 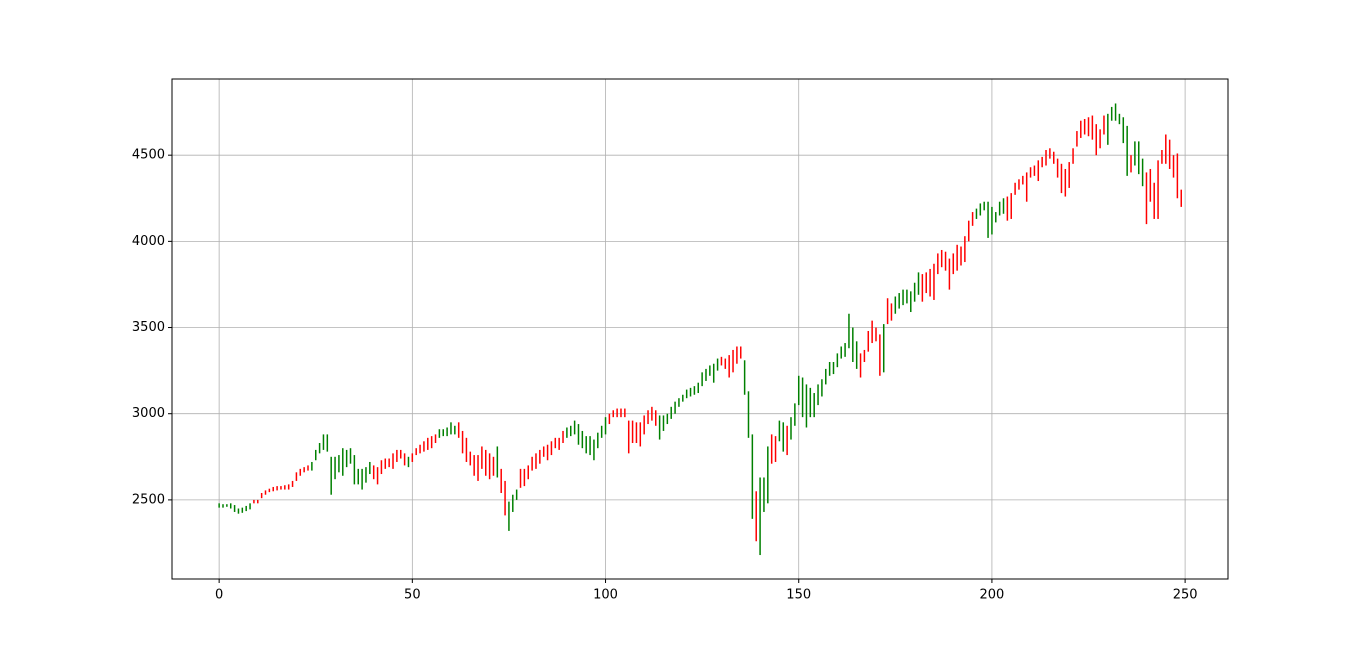 I want to click on x-tick-label: 50, so click(x=412, y=595).